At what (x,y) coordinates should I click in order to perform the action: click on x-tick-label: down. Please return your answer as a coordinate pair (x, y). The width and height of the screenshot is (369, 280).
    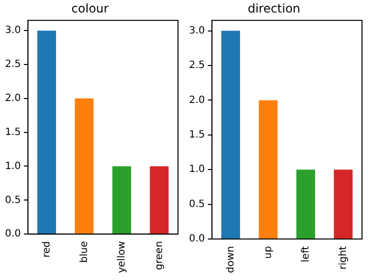
    Looking at the image, I should click on (230, 259).